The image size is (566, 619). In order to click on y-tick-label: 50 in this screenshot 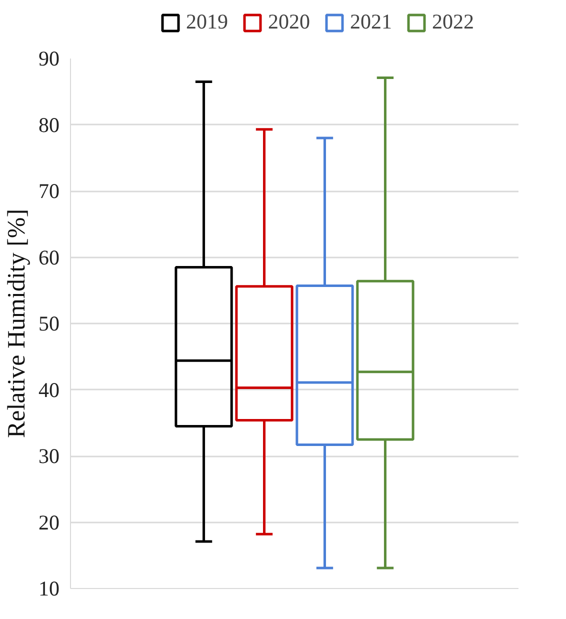, I will do `click(49, 324)`.